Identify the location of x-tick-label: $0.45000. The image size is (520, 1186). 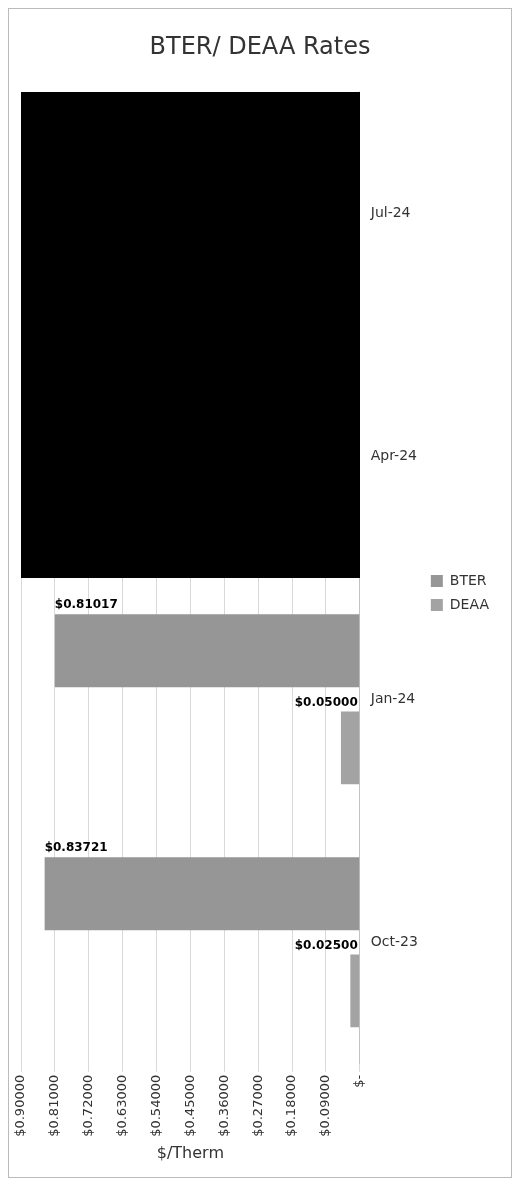
(189, 1105).